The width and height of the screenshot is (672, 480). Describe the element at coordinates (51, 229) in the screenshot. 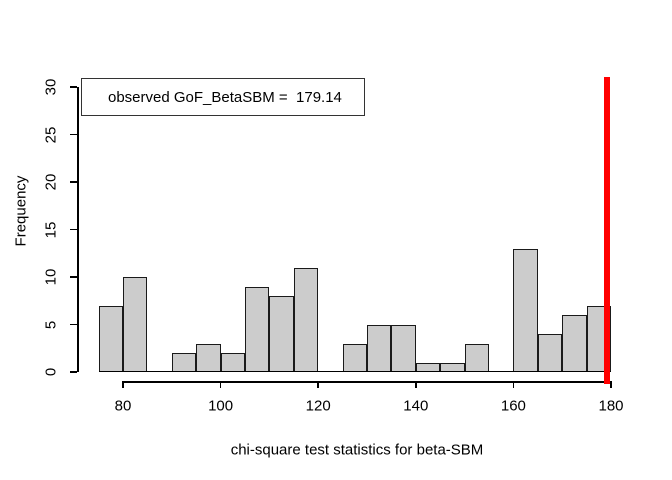

I see `y-tick-label: 15` at that location.